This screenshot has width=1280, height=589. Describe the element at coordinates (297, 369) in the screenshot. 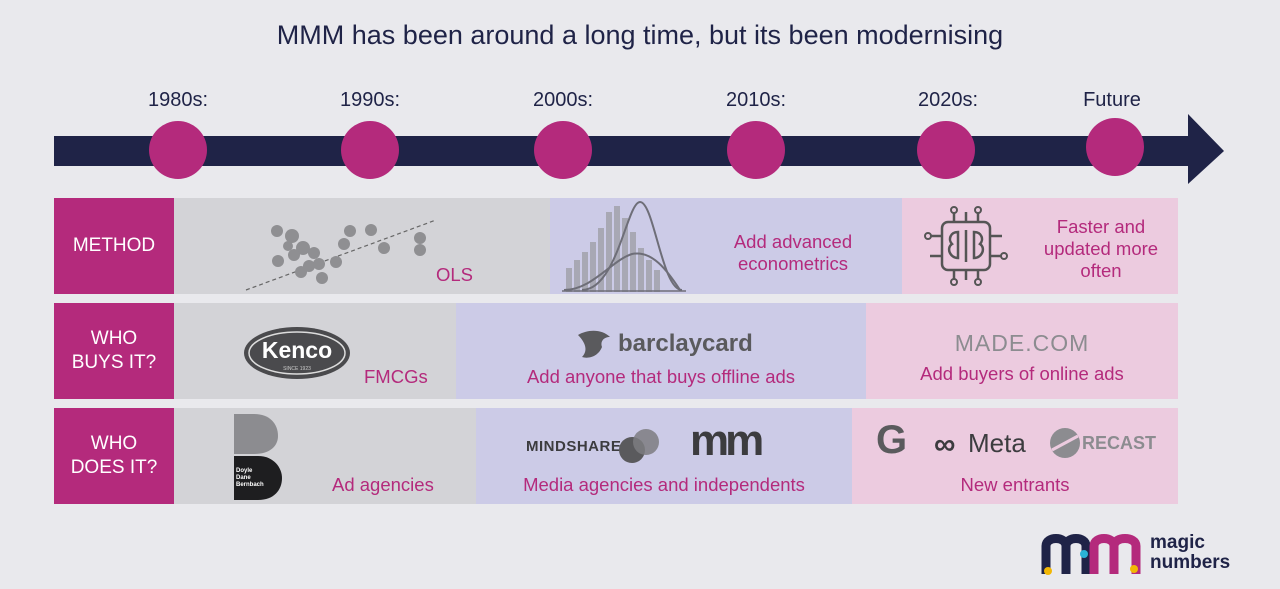

I see `kenco-since-text: SINCE 1923` at that location.